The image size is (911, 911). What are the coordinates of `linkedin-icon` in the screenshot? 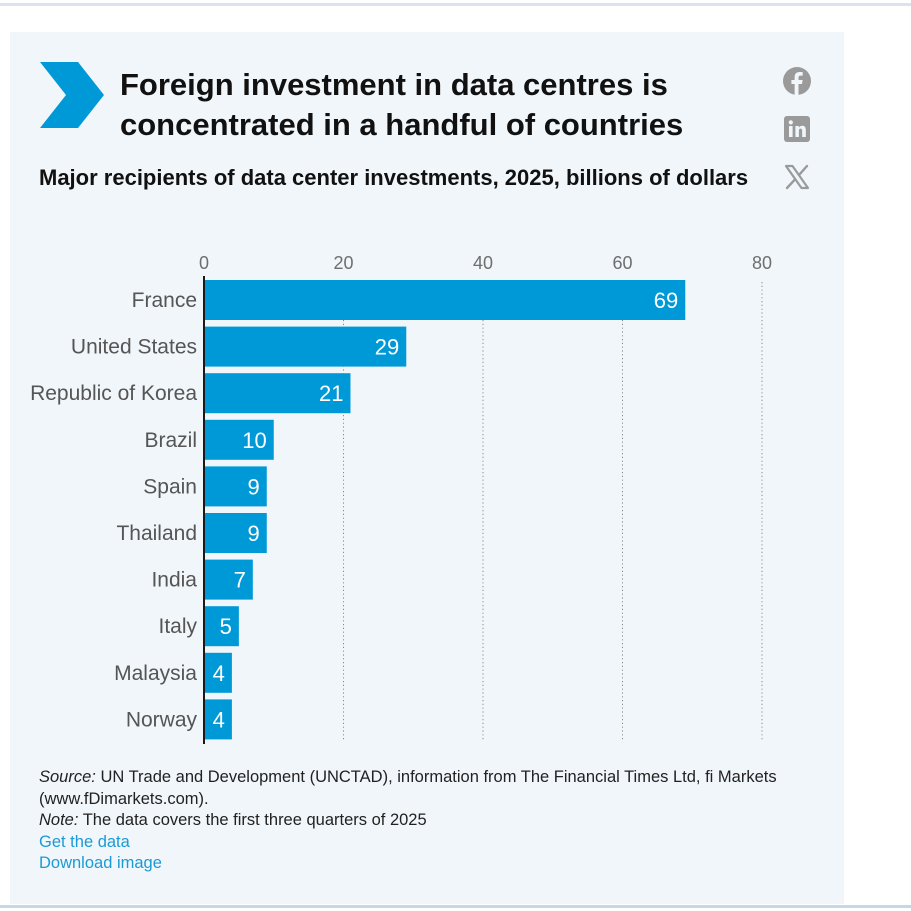 It's located at (797, 129).